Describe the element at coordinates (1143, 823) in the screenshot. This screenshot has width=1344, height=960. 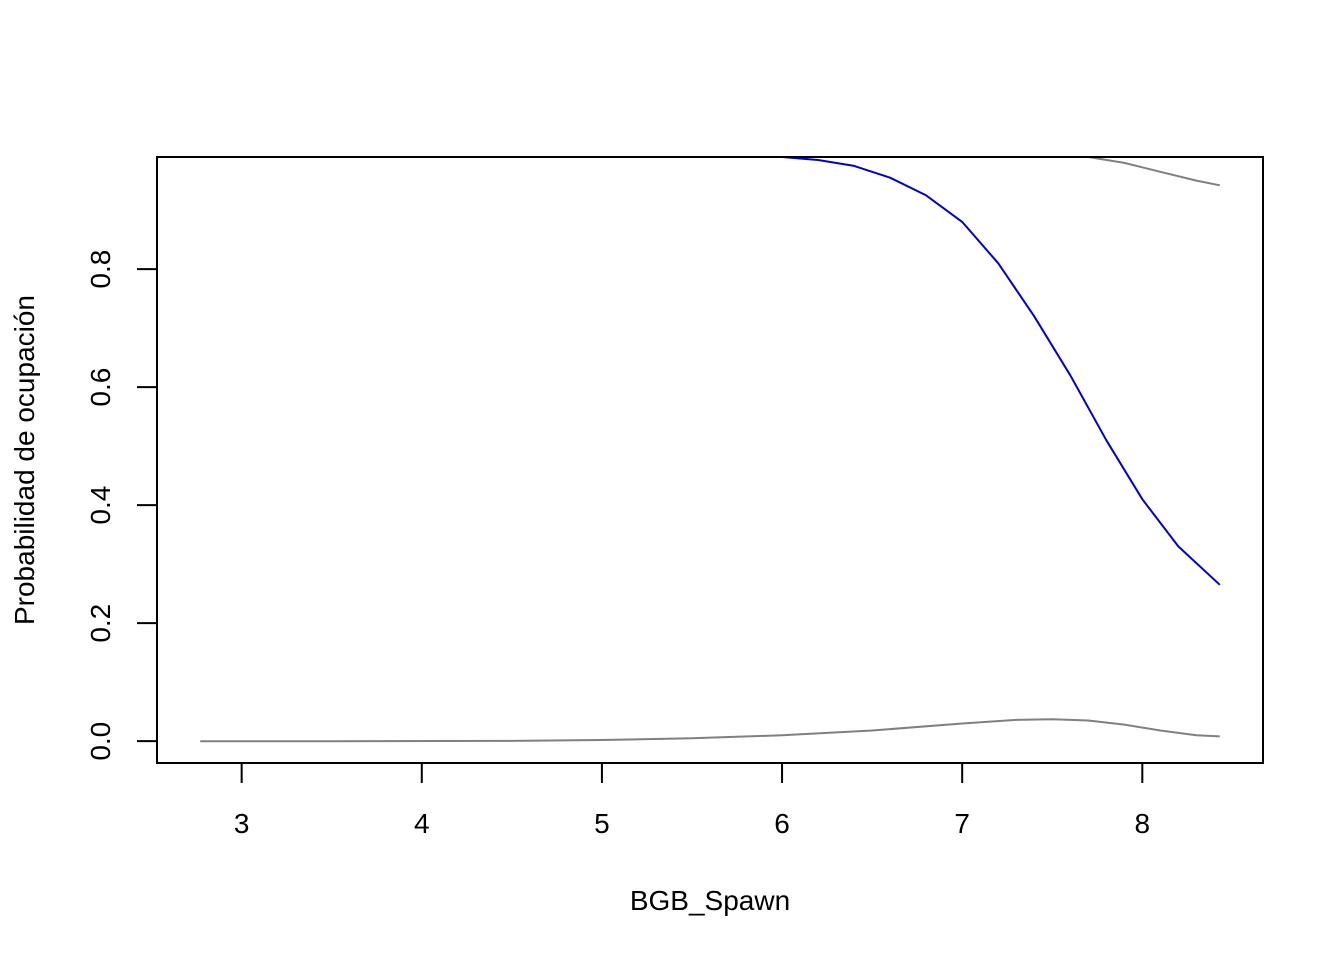
I see `x-tick-label: 8` at that location.